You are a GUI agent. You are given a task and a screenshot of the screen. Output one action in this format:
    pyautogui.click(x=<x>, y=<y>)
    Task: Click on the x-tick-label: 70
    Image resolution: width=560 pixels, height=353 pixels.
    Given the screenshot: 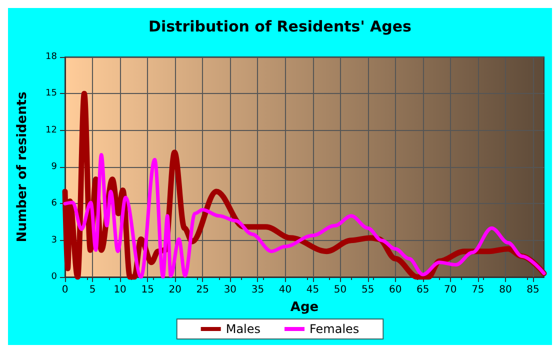 What is the action you would take?
    pyautogui.click(x=450, y=290)
    